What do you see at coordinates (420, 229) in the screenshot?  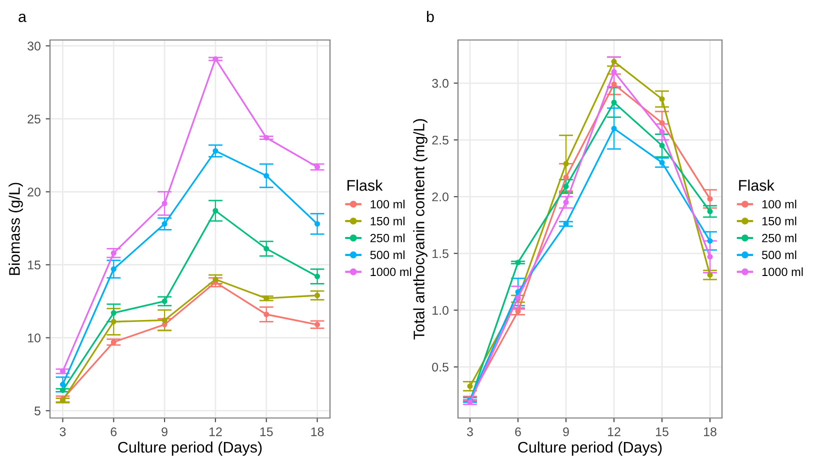 I see `y-axis-title: Total anthocyanin content (mg/L)` at bounding box center [420, 229].